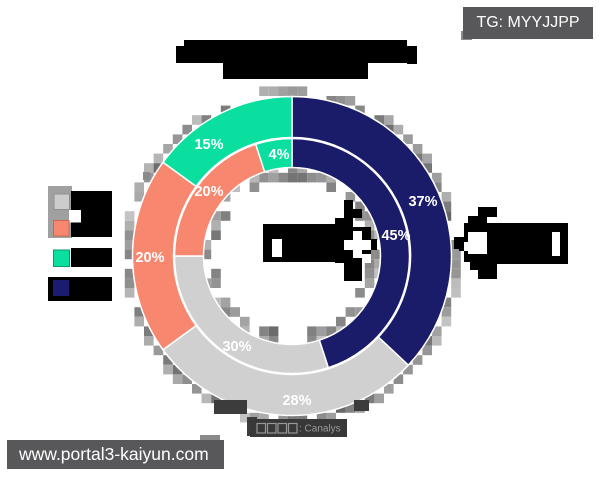 The height and width of the screenshot is (480, 600). What do you see at coordinates (320, 429) in the screenshot?
I see `svg-text:: Canalys: : Canalys` at bounding box center [320, 429].